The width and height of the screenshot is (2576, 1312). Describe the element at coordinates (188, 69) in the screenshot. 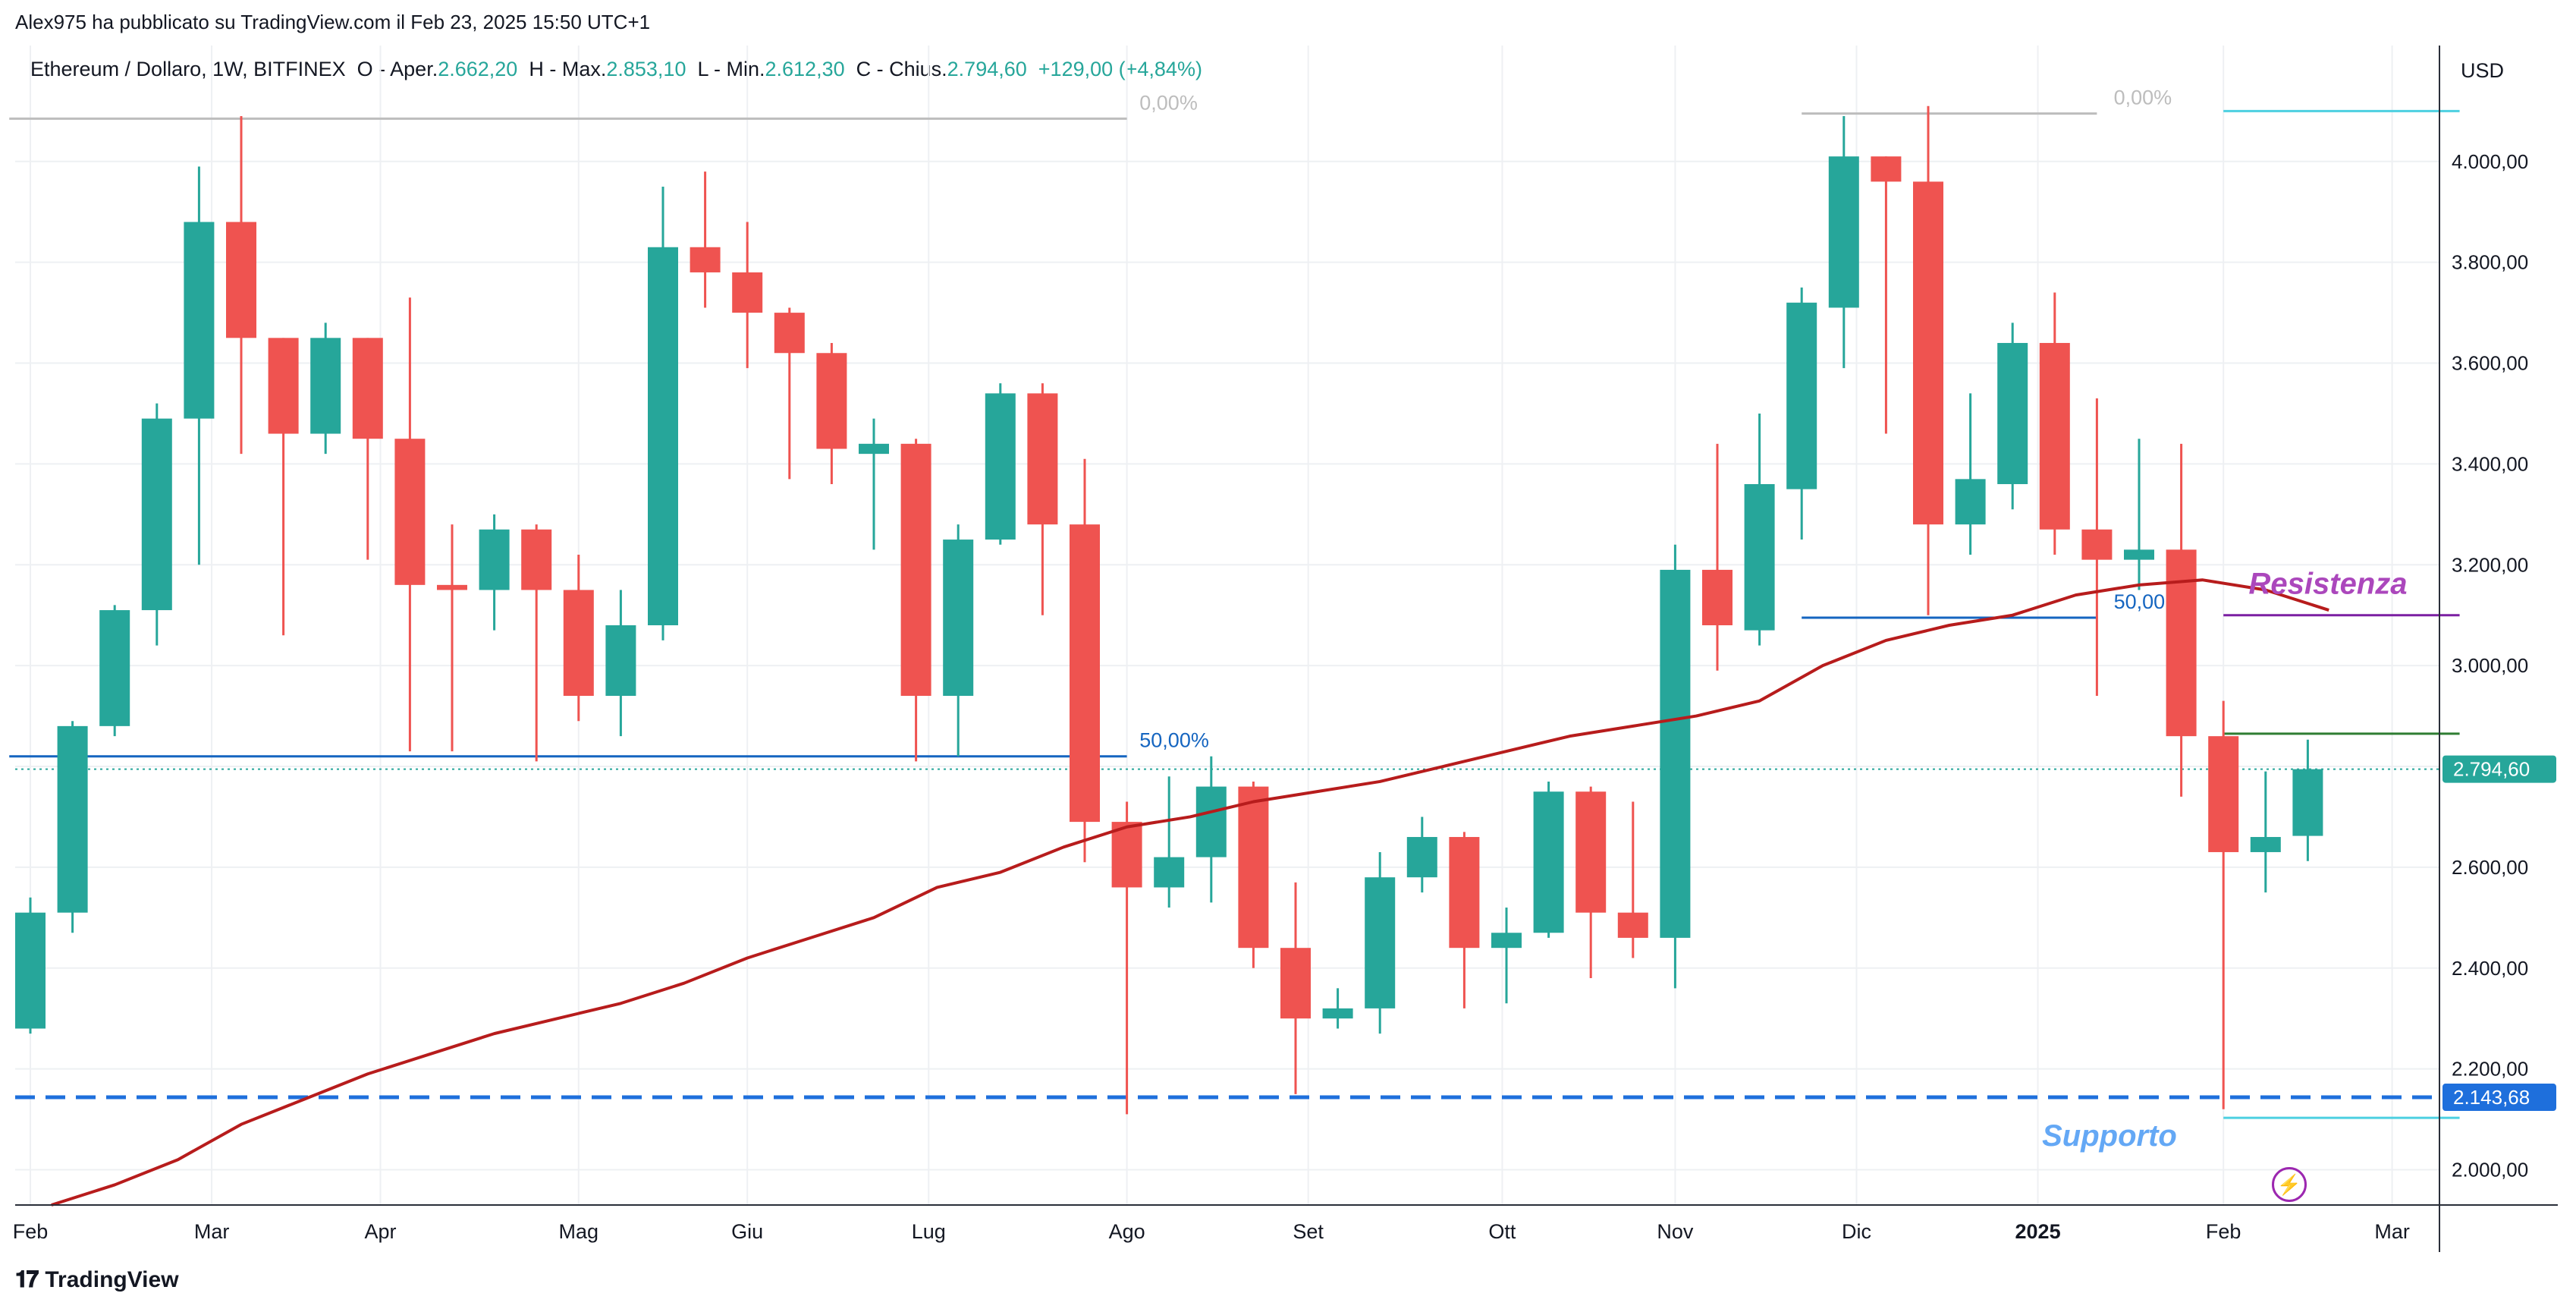

I see `symbol-name: Ethereum / Dollaro, 1W, BITFINEX` at that location.